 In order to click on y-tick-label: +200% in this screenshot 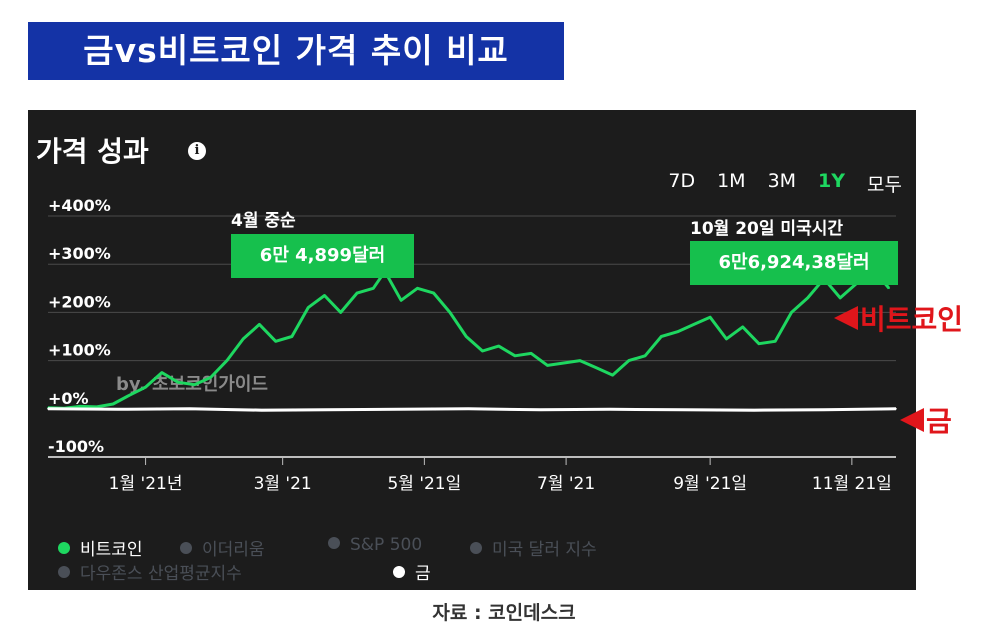, I will do `click(79, 301)`.